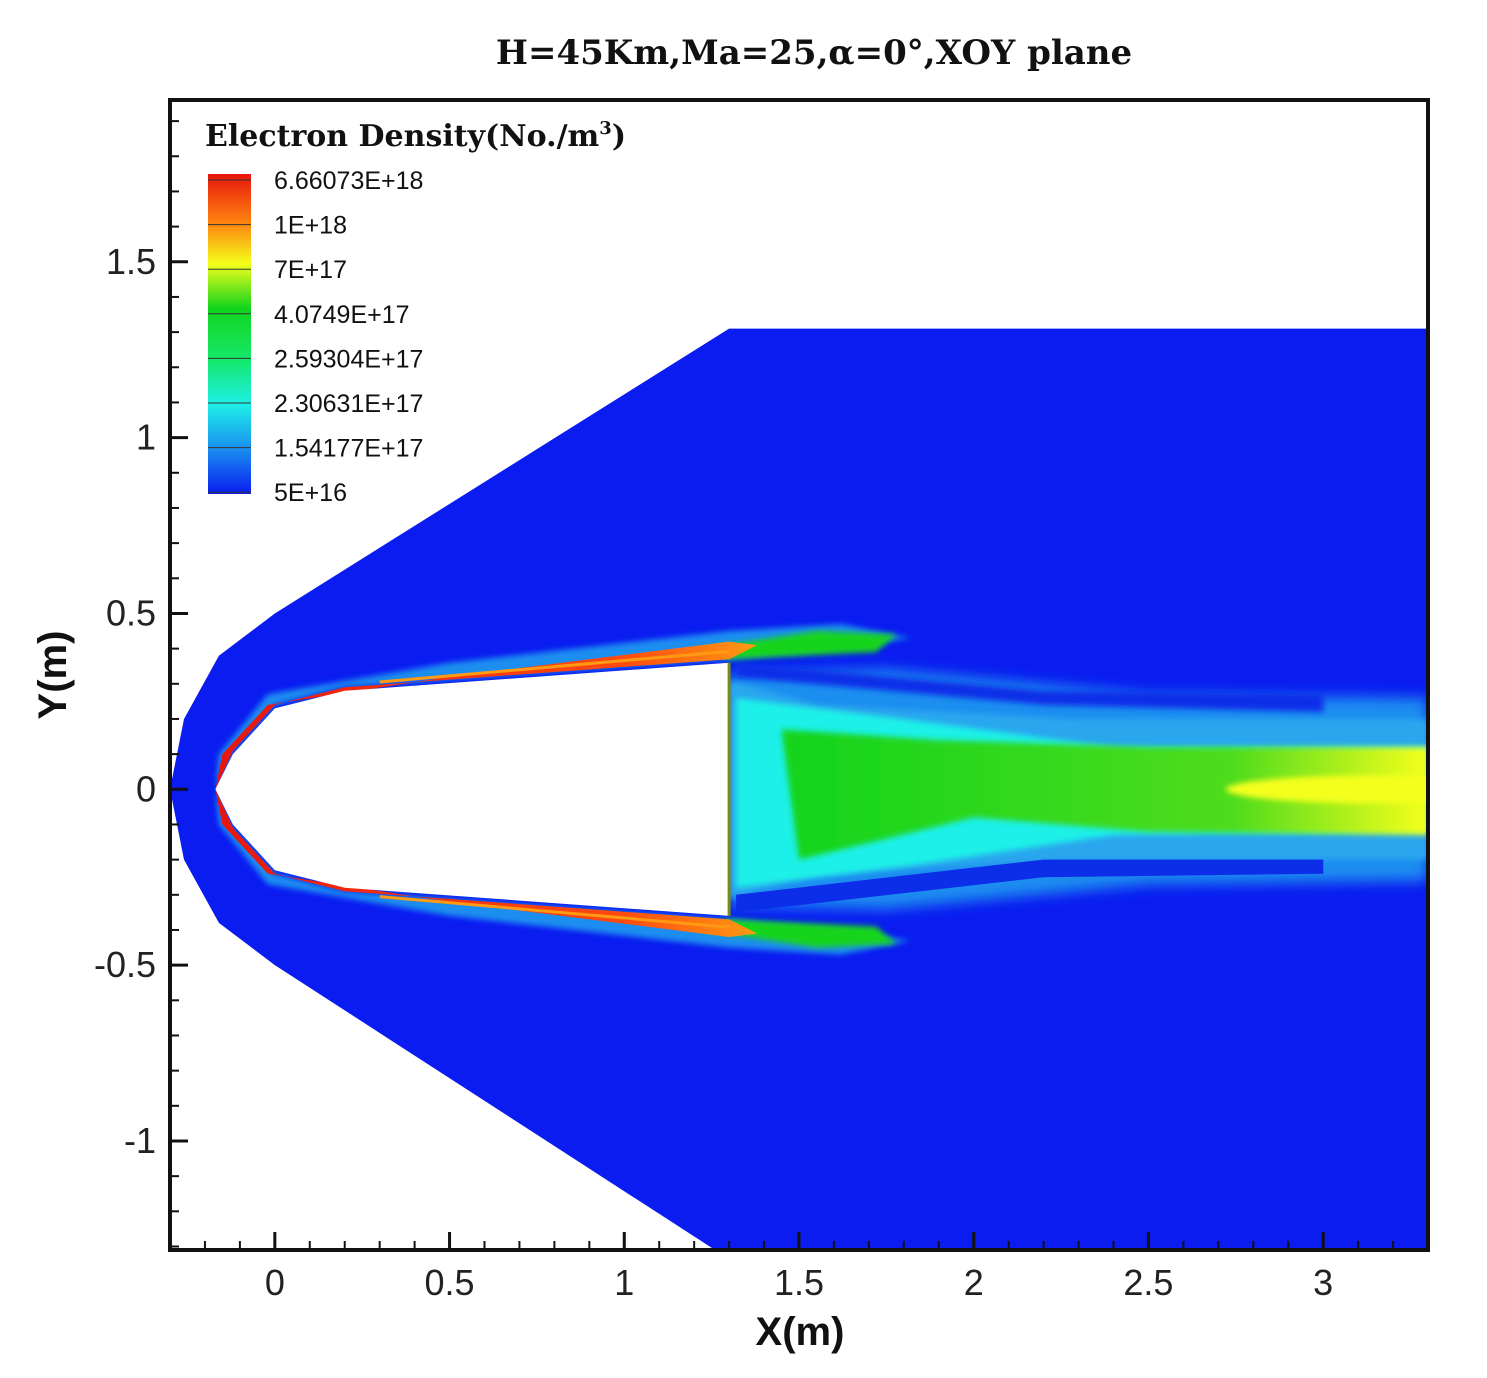 Image resolution: width=1487 pixels, height=1378 pixels. What do you see at coordinates (348, 404) in the screenshot?
I see `legend-level-label: 2.30631E+17` at bounding box center [348, 404].